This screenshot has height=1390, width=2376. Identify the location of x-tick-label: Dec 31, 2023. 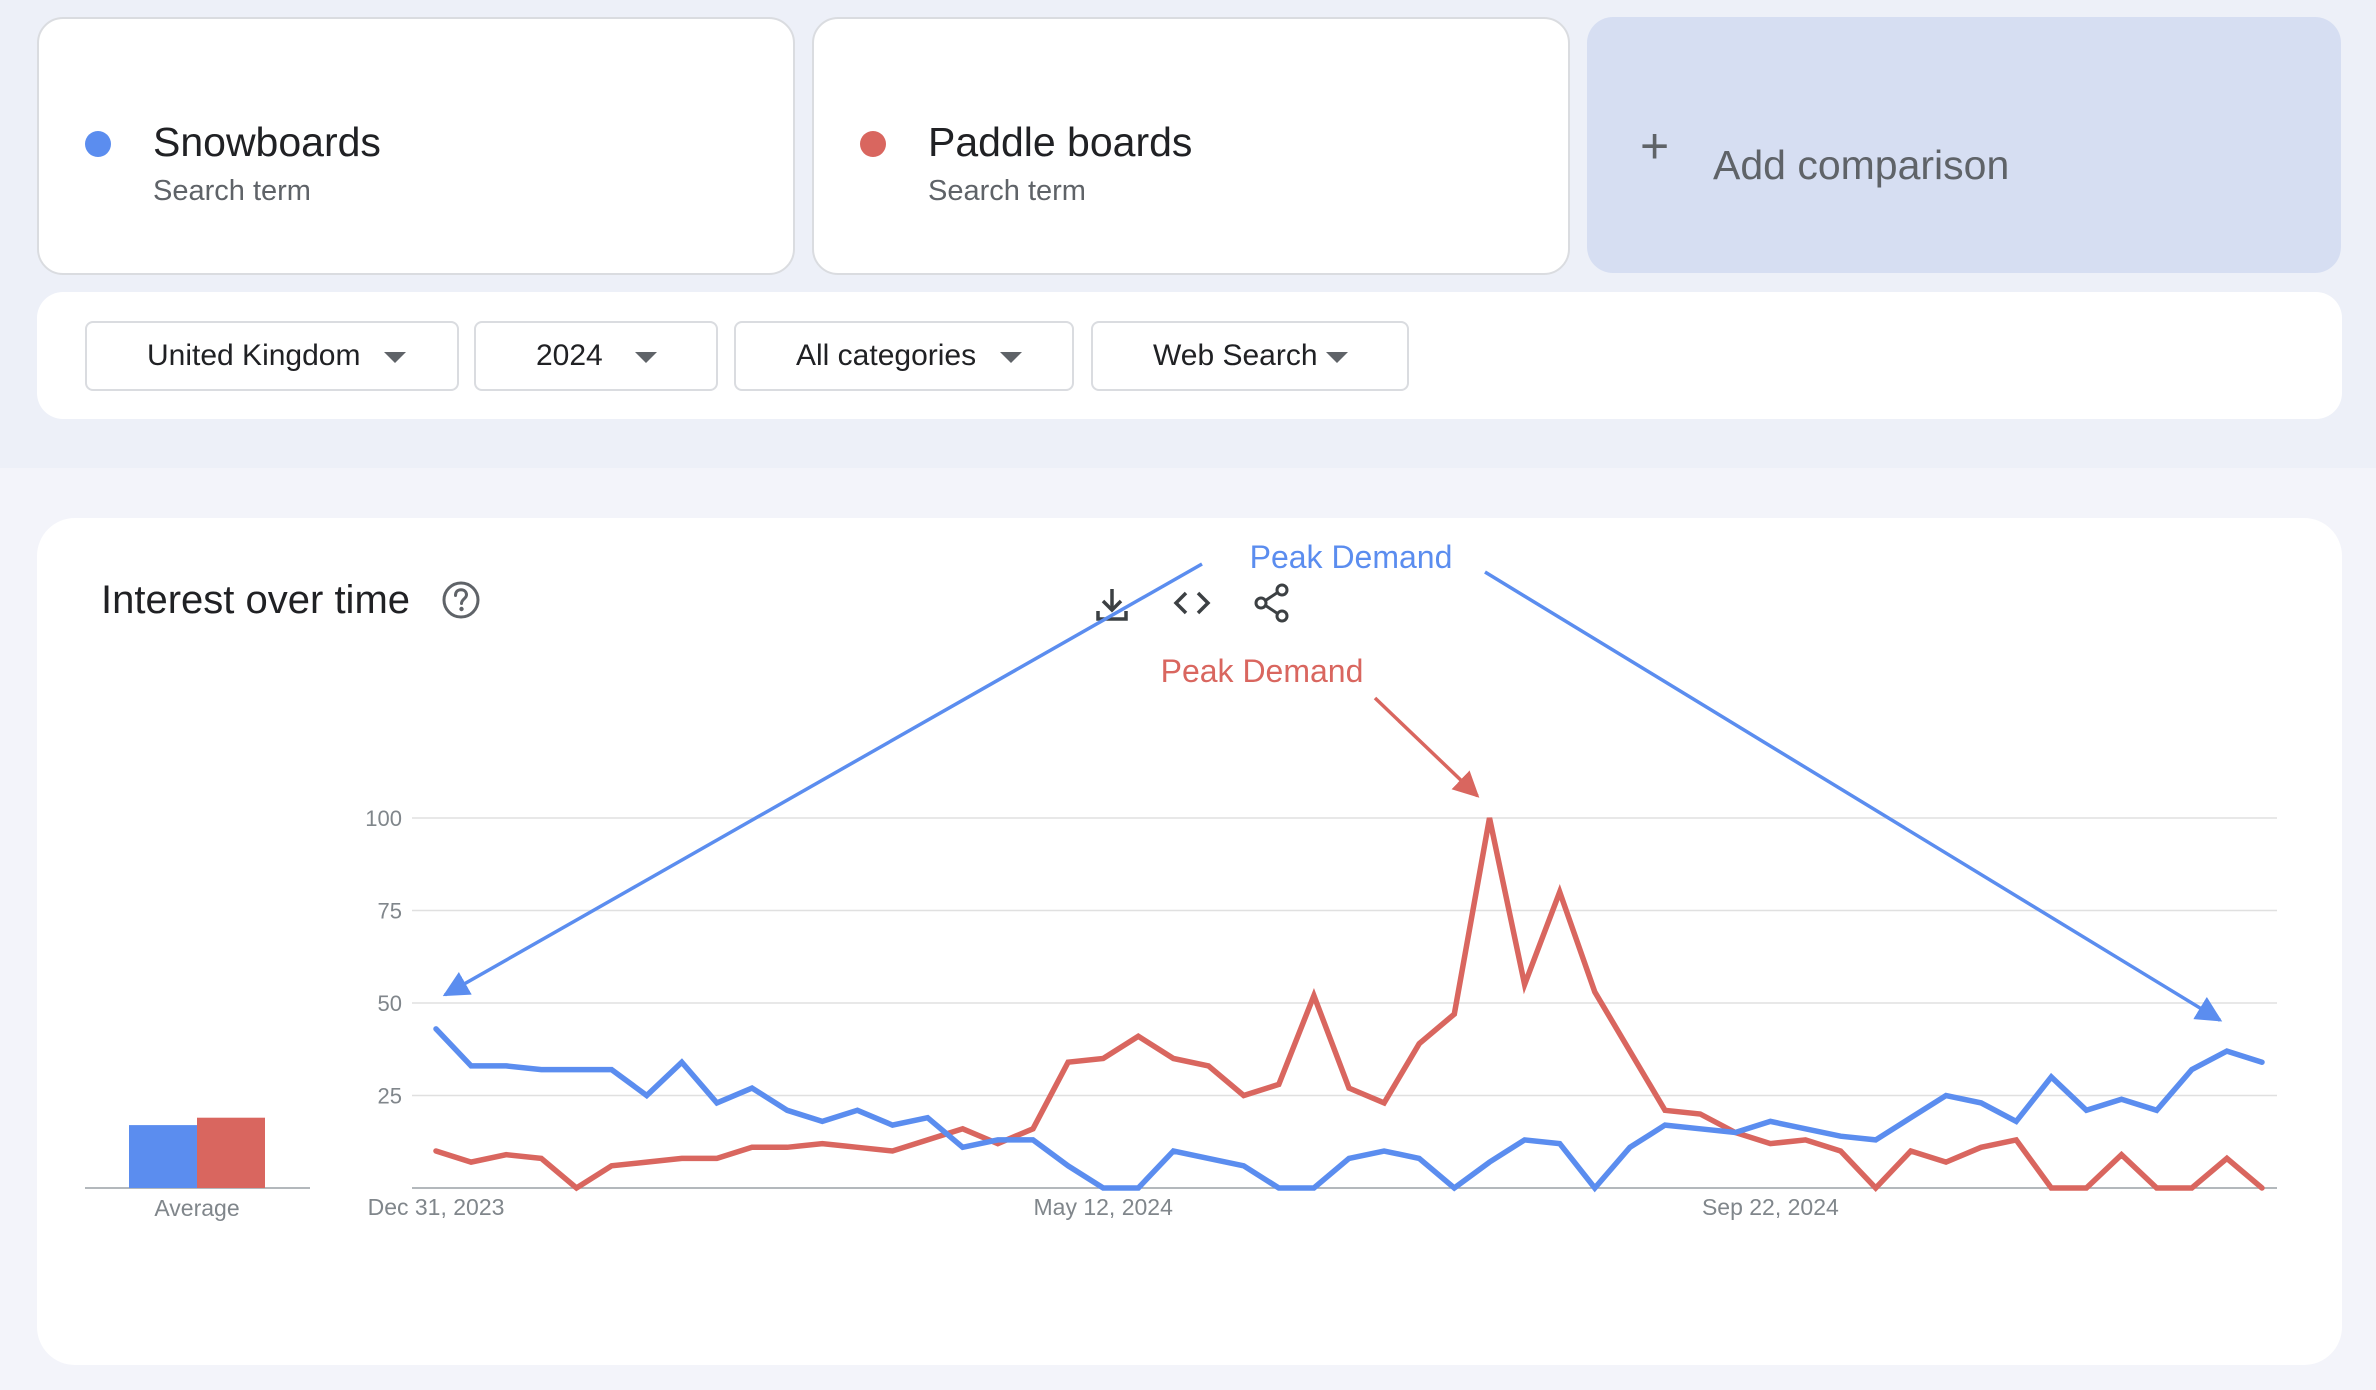
(436, 1207).